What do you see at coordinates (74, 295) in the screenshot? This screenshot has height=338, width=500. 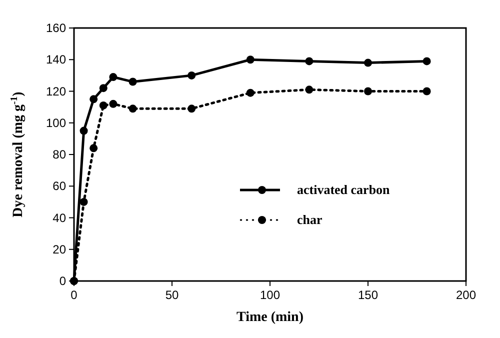 I see `x-tick-label: 0` at bounding box center [74, 295].